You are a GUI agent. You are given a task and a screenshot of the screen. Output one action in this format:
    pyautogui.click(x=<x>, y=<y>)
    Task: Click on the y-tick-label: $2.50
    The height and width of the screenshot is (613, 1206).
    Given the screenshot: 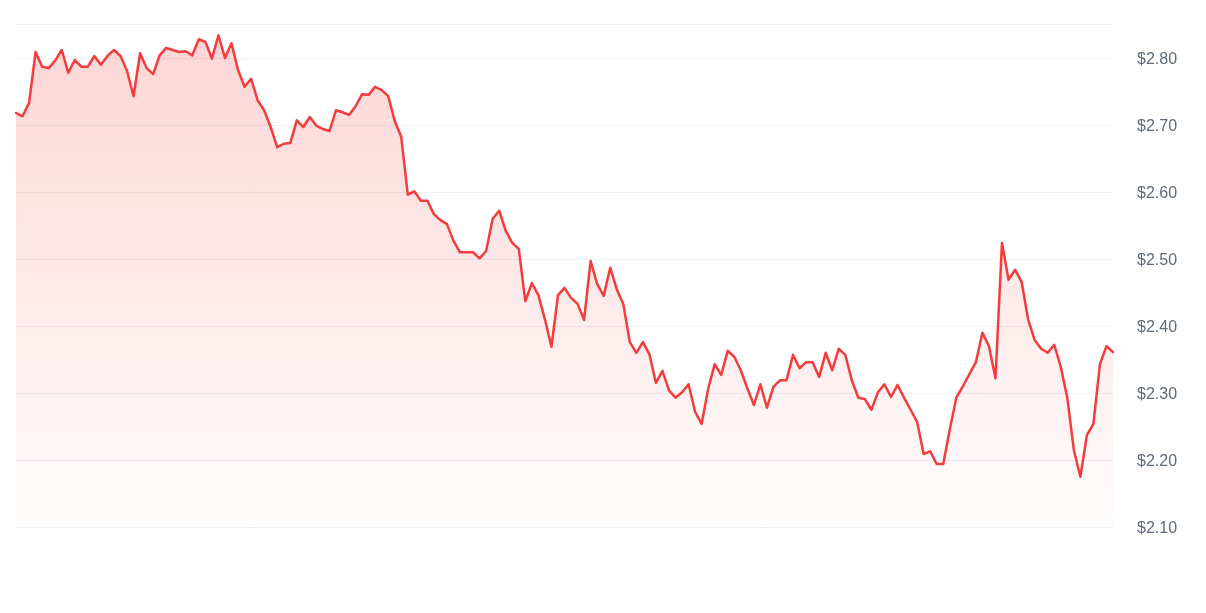 What is the action you would take?
    pyautogui.click(x=1157, y=259)
    